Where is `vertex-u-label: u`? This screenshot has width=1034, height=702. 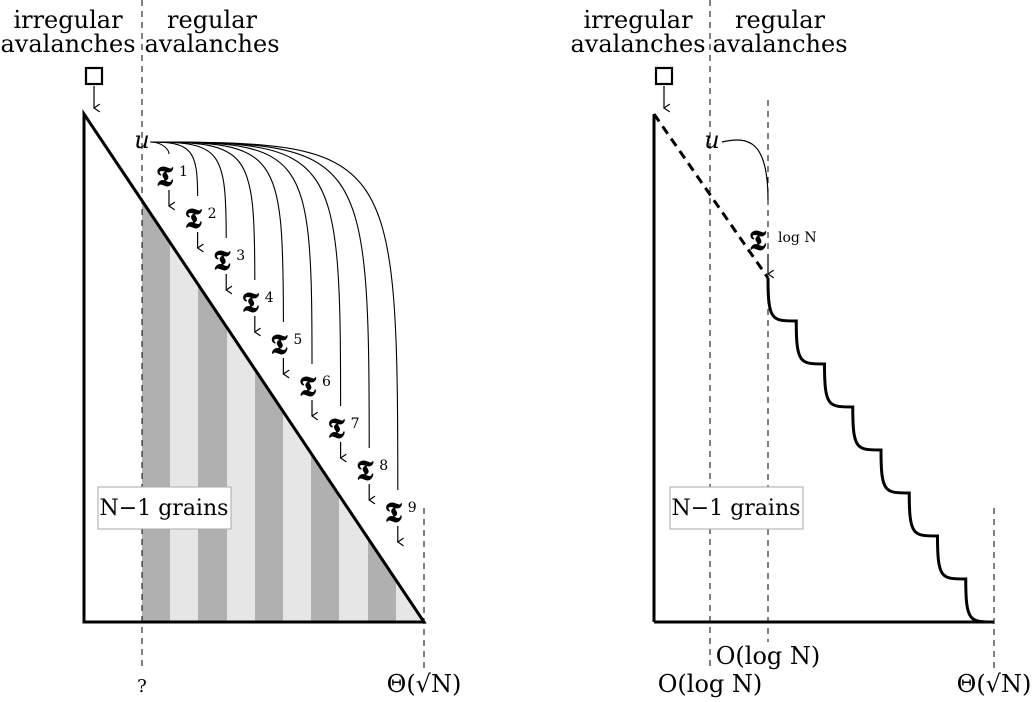
vertex-u-label: u is located at coordinates (141, 140).